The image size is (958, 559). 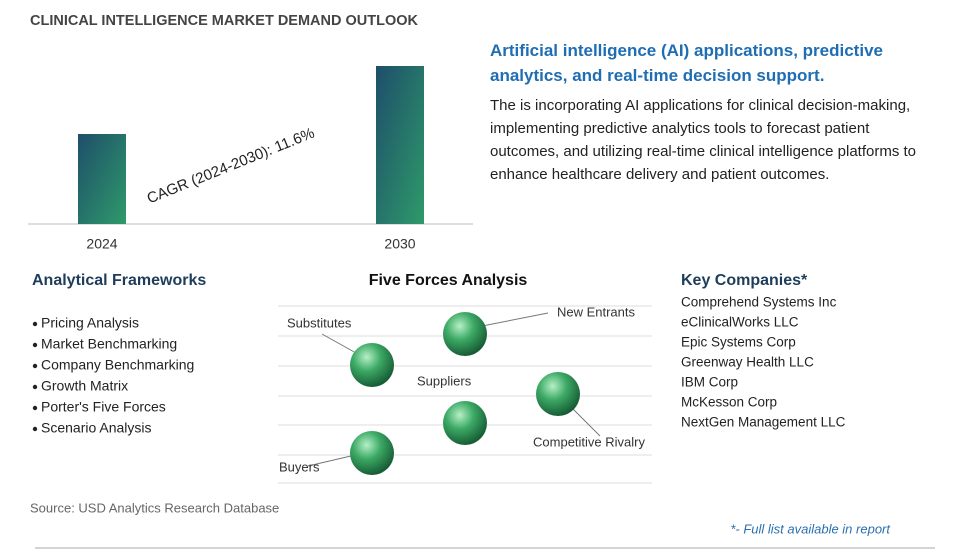 What do you see at coordinates (709, 382) in the screenshot?
I see `company-item: IBM Corp` at bounding box center [709, 382].